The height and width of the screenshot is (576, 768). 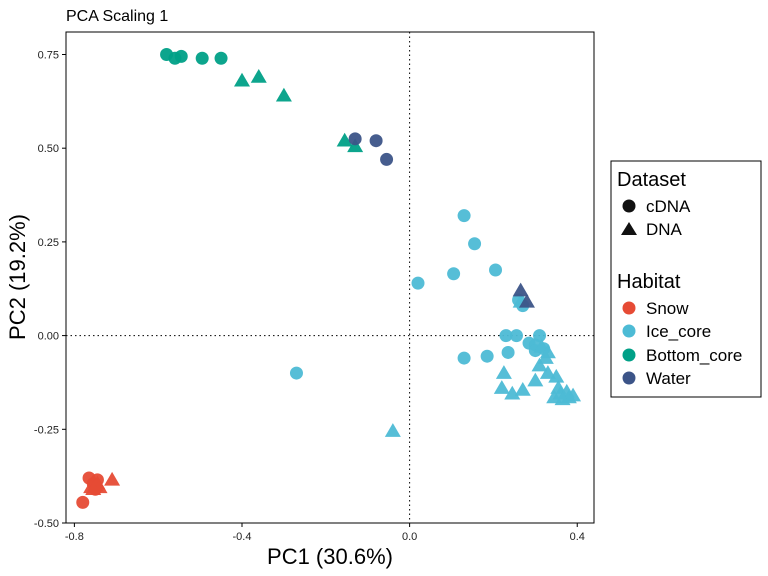 I want to click on legend-title-dataset: Dataset, so click(x=651, y=180).